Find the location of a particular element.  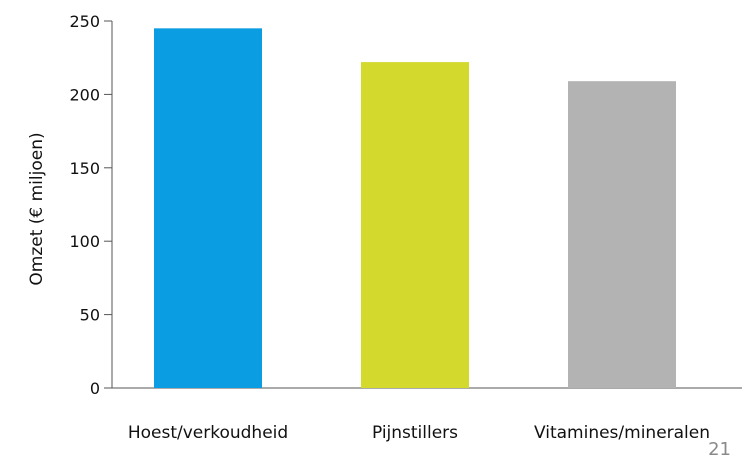

x-category-label: Vitamines/mineralen is located at coordinates (622, 433).